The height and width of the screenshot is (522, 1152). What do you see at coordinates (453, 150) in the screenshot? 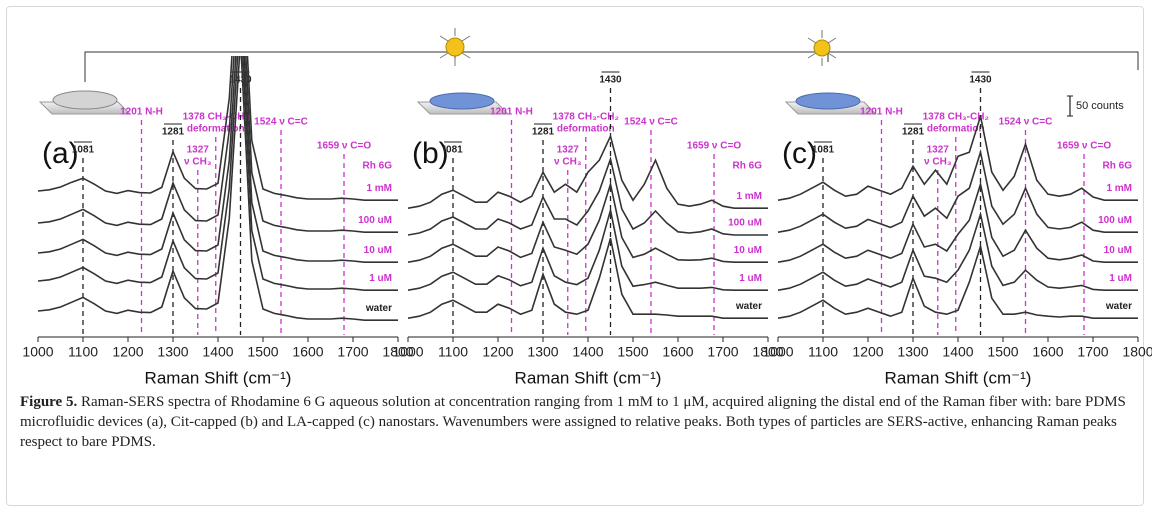
I see `peak-label: I081` at bounding box center [453, 150].